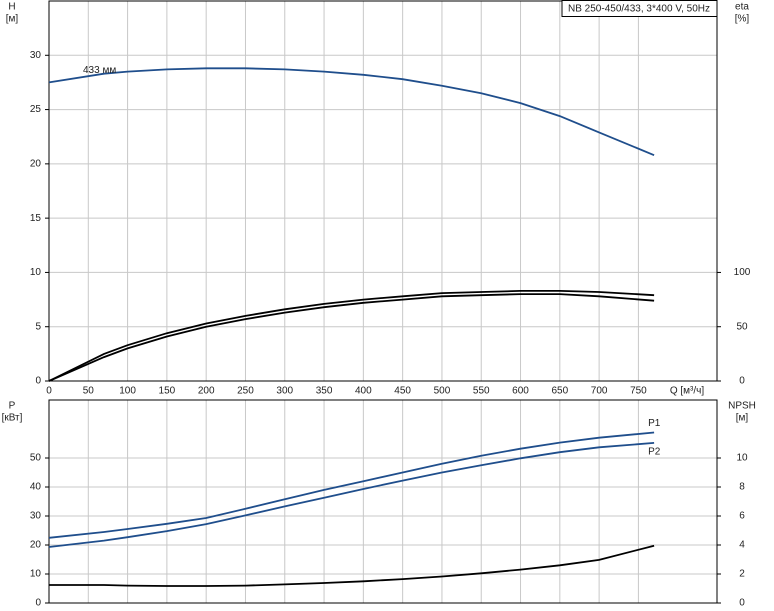  I want to click on x-tick-label: 750, so click(638, 391).